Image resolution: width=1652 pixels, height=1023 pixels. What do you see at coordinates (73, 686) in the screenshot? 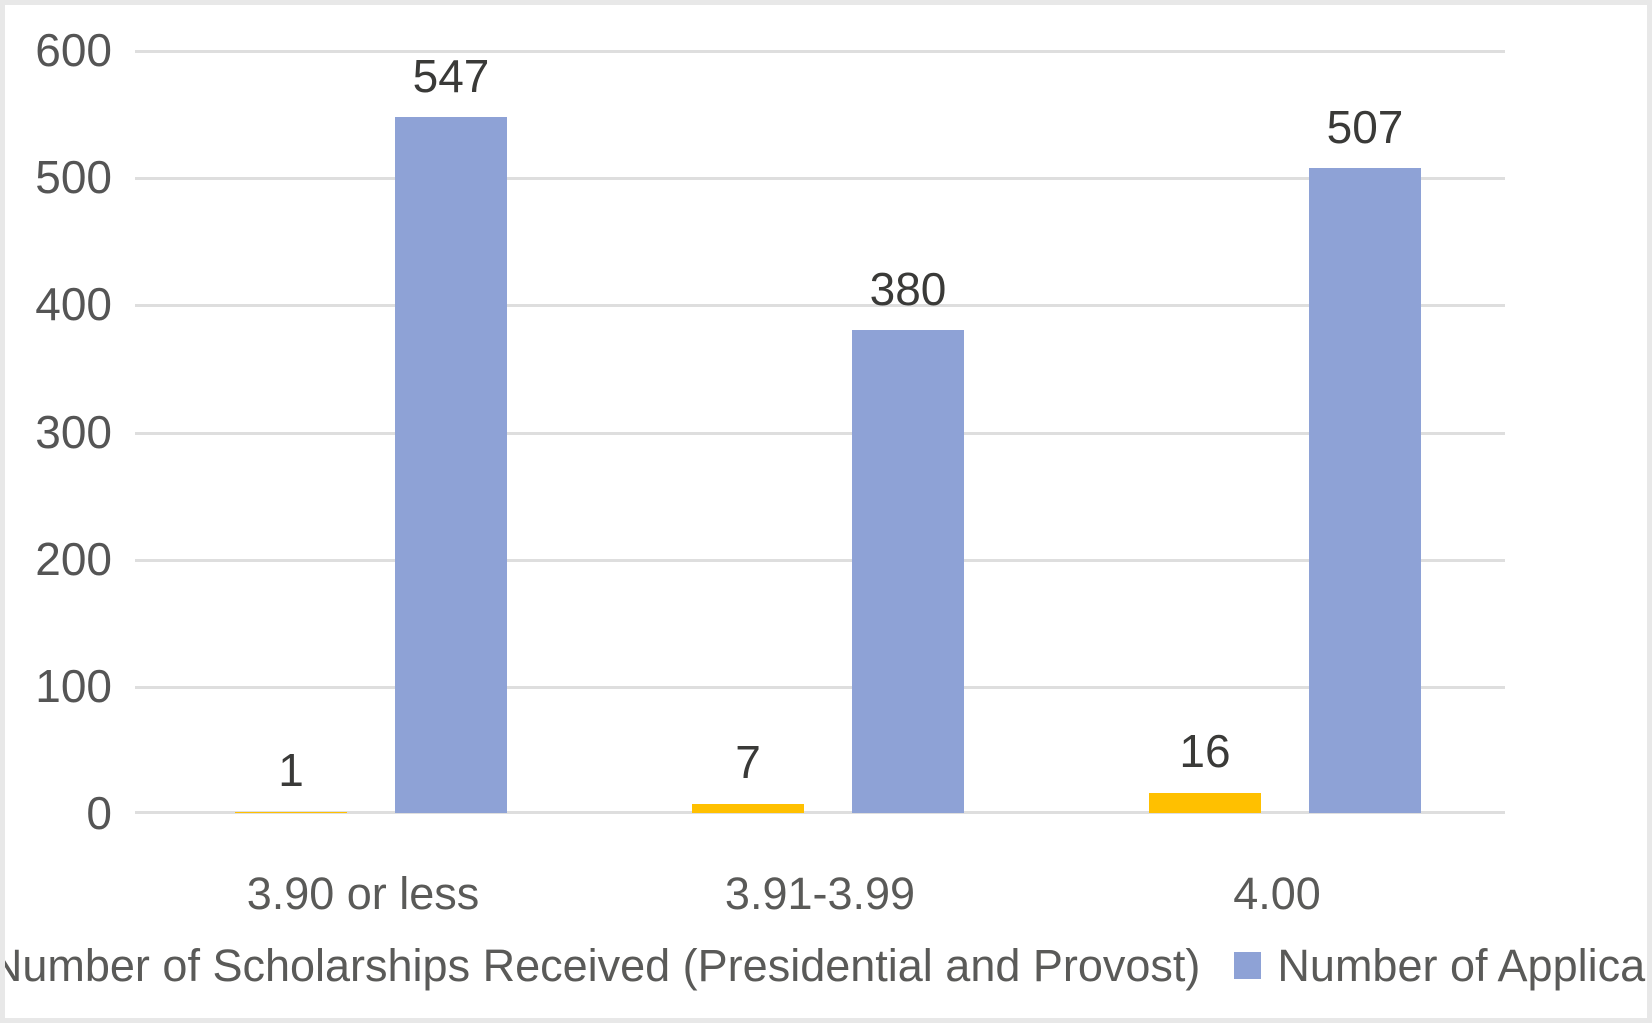
I see `y-axis-tick-100: 100` at bounding box center [73, 686].